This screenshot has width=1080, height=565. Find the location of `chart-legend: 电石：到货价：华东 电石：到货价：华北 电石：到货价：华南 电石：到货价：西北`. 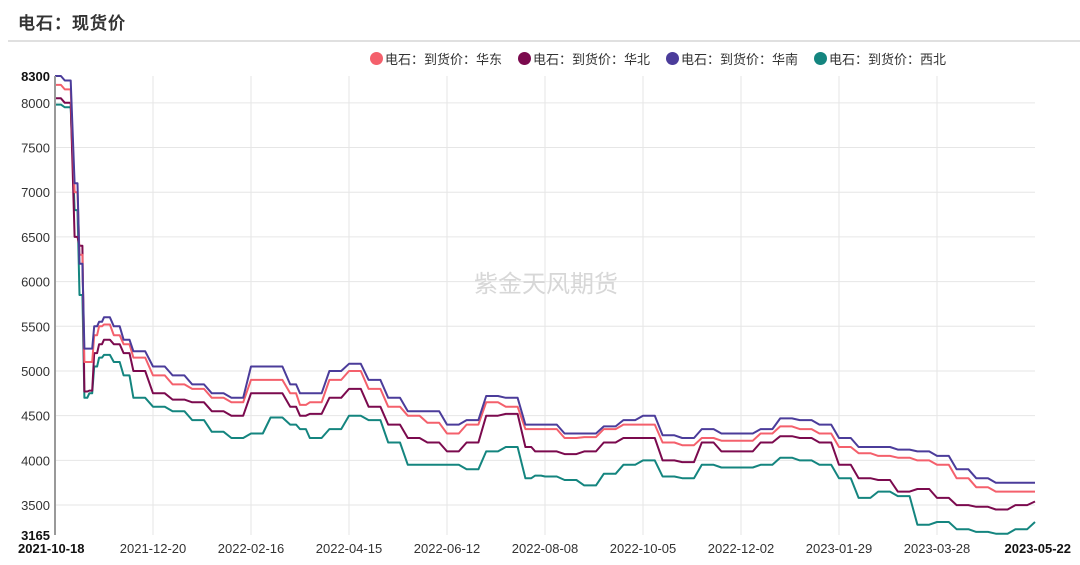

chart-legend: 电石：到货价：华东 电石：到货价：华北 电石：到货价：华南 电石：到货价：西北 is located at coordinates (658, 58).